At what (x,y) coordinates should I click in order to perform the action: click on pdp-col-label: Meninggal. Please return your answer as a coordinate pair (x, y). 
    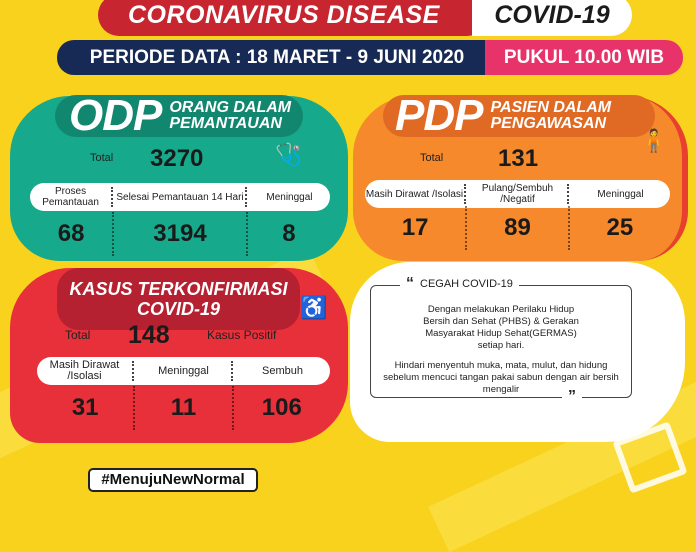
    Looking at the image, I should click on (620, 194).